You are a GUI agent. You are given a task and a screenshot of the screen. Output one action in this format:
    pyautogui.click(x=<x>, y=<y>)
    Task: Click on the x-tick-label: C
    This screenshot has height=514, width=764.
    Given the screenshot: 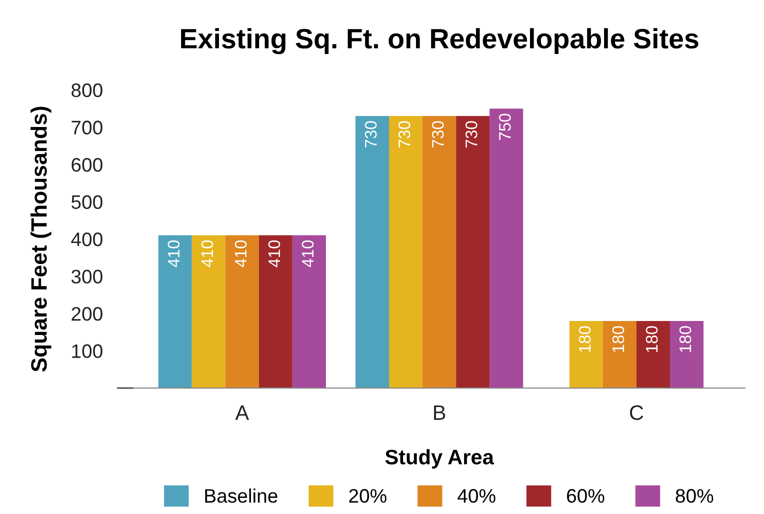 What is the action you would take?
    pyautogui.click(x=637, y=412)
    